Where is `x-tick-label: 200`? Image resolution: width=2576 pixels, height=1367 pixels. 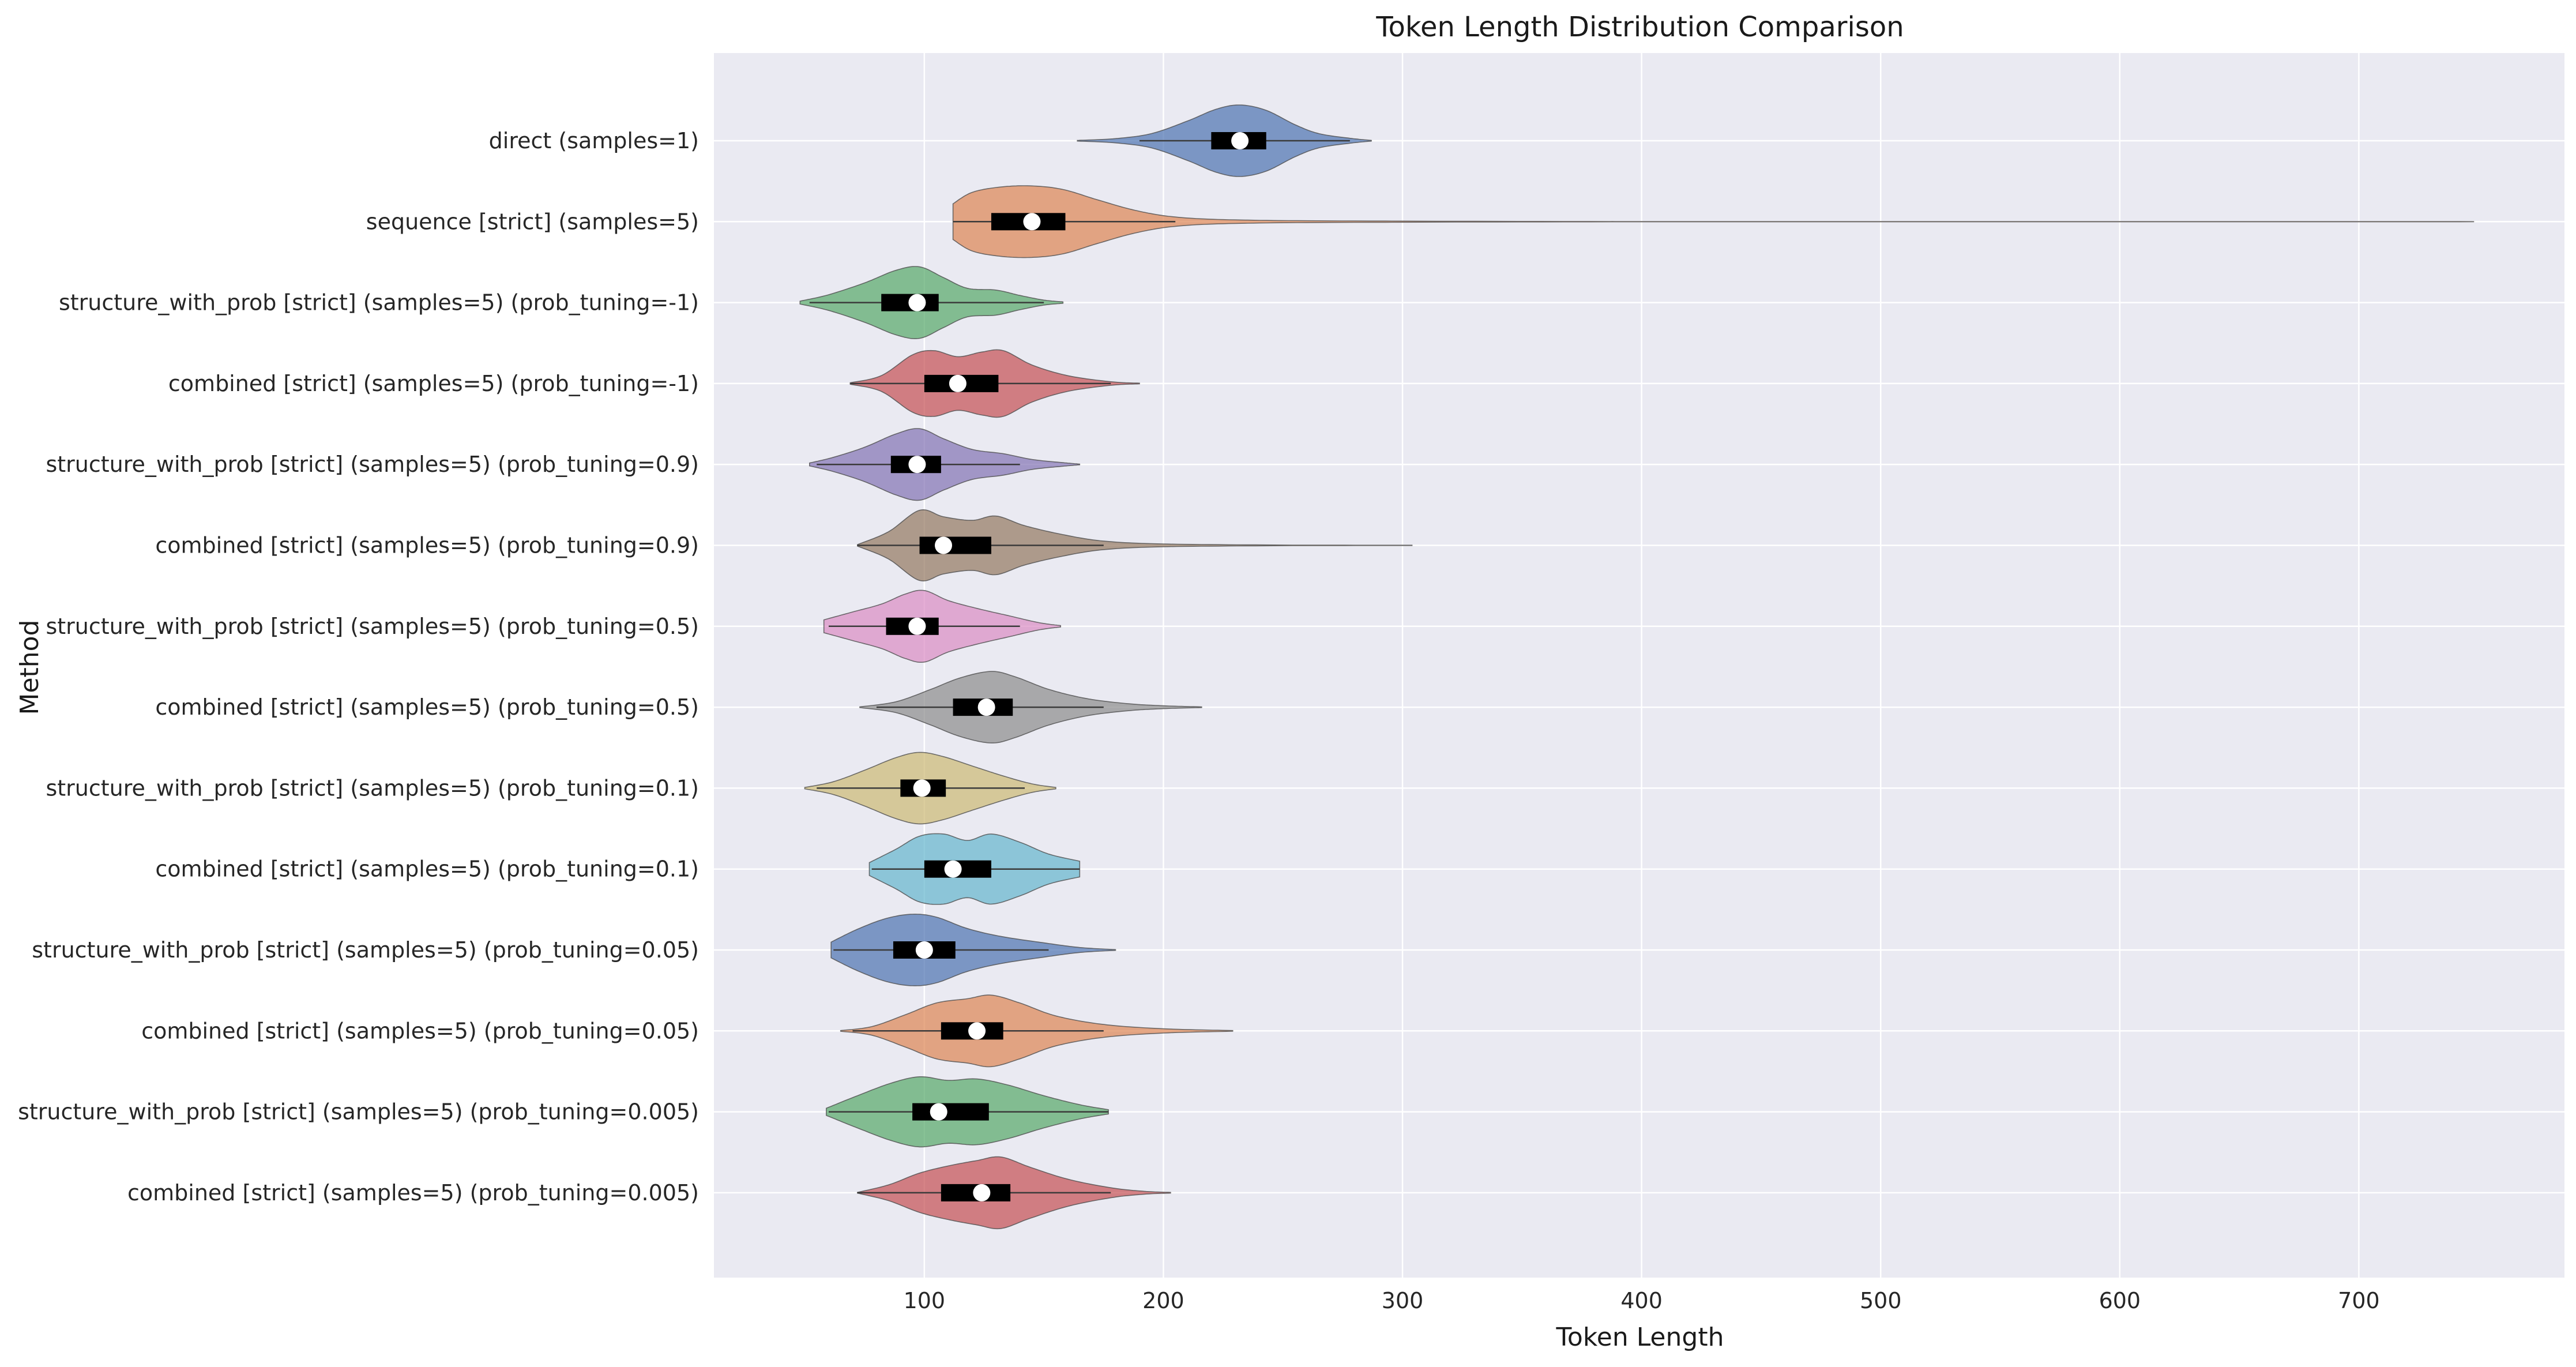
x-tick-label: 200 is located at coordinates (1163, 1300).